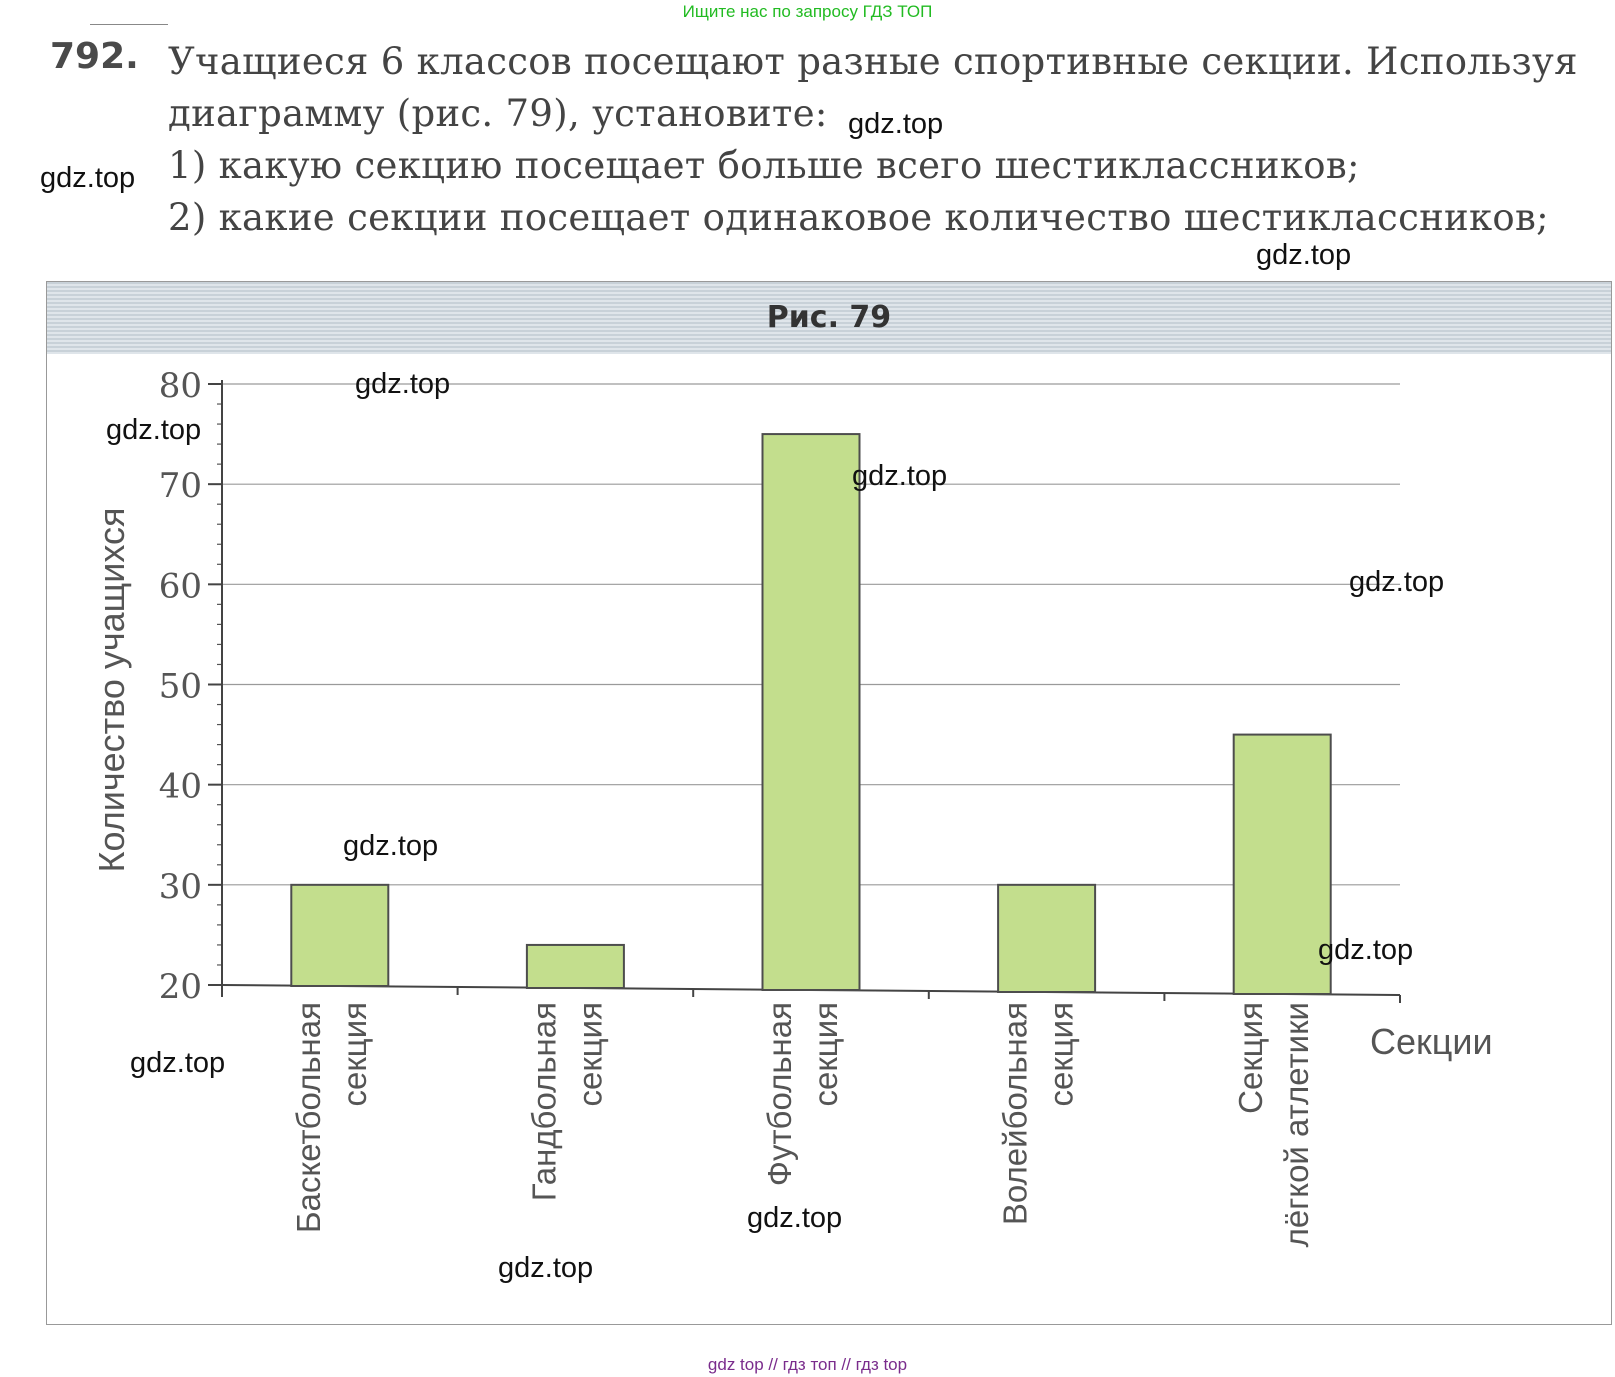 This screenshot has width=1615, height=1377. Describe the element at coordinates (180, 486) in the screenshot. I see `y-tick-label: 70` at that location.